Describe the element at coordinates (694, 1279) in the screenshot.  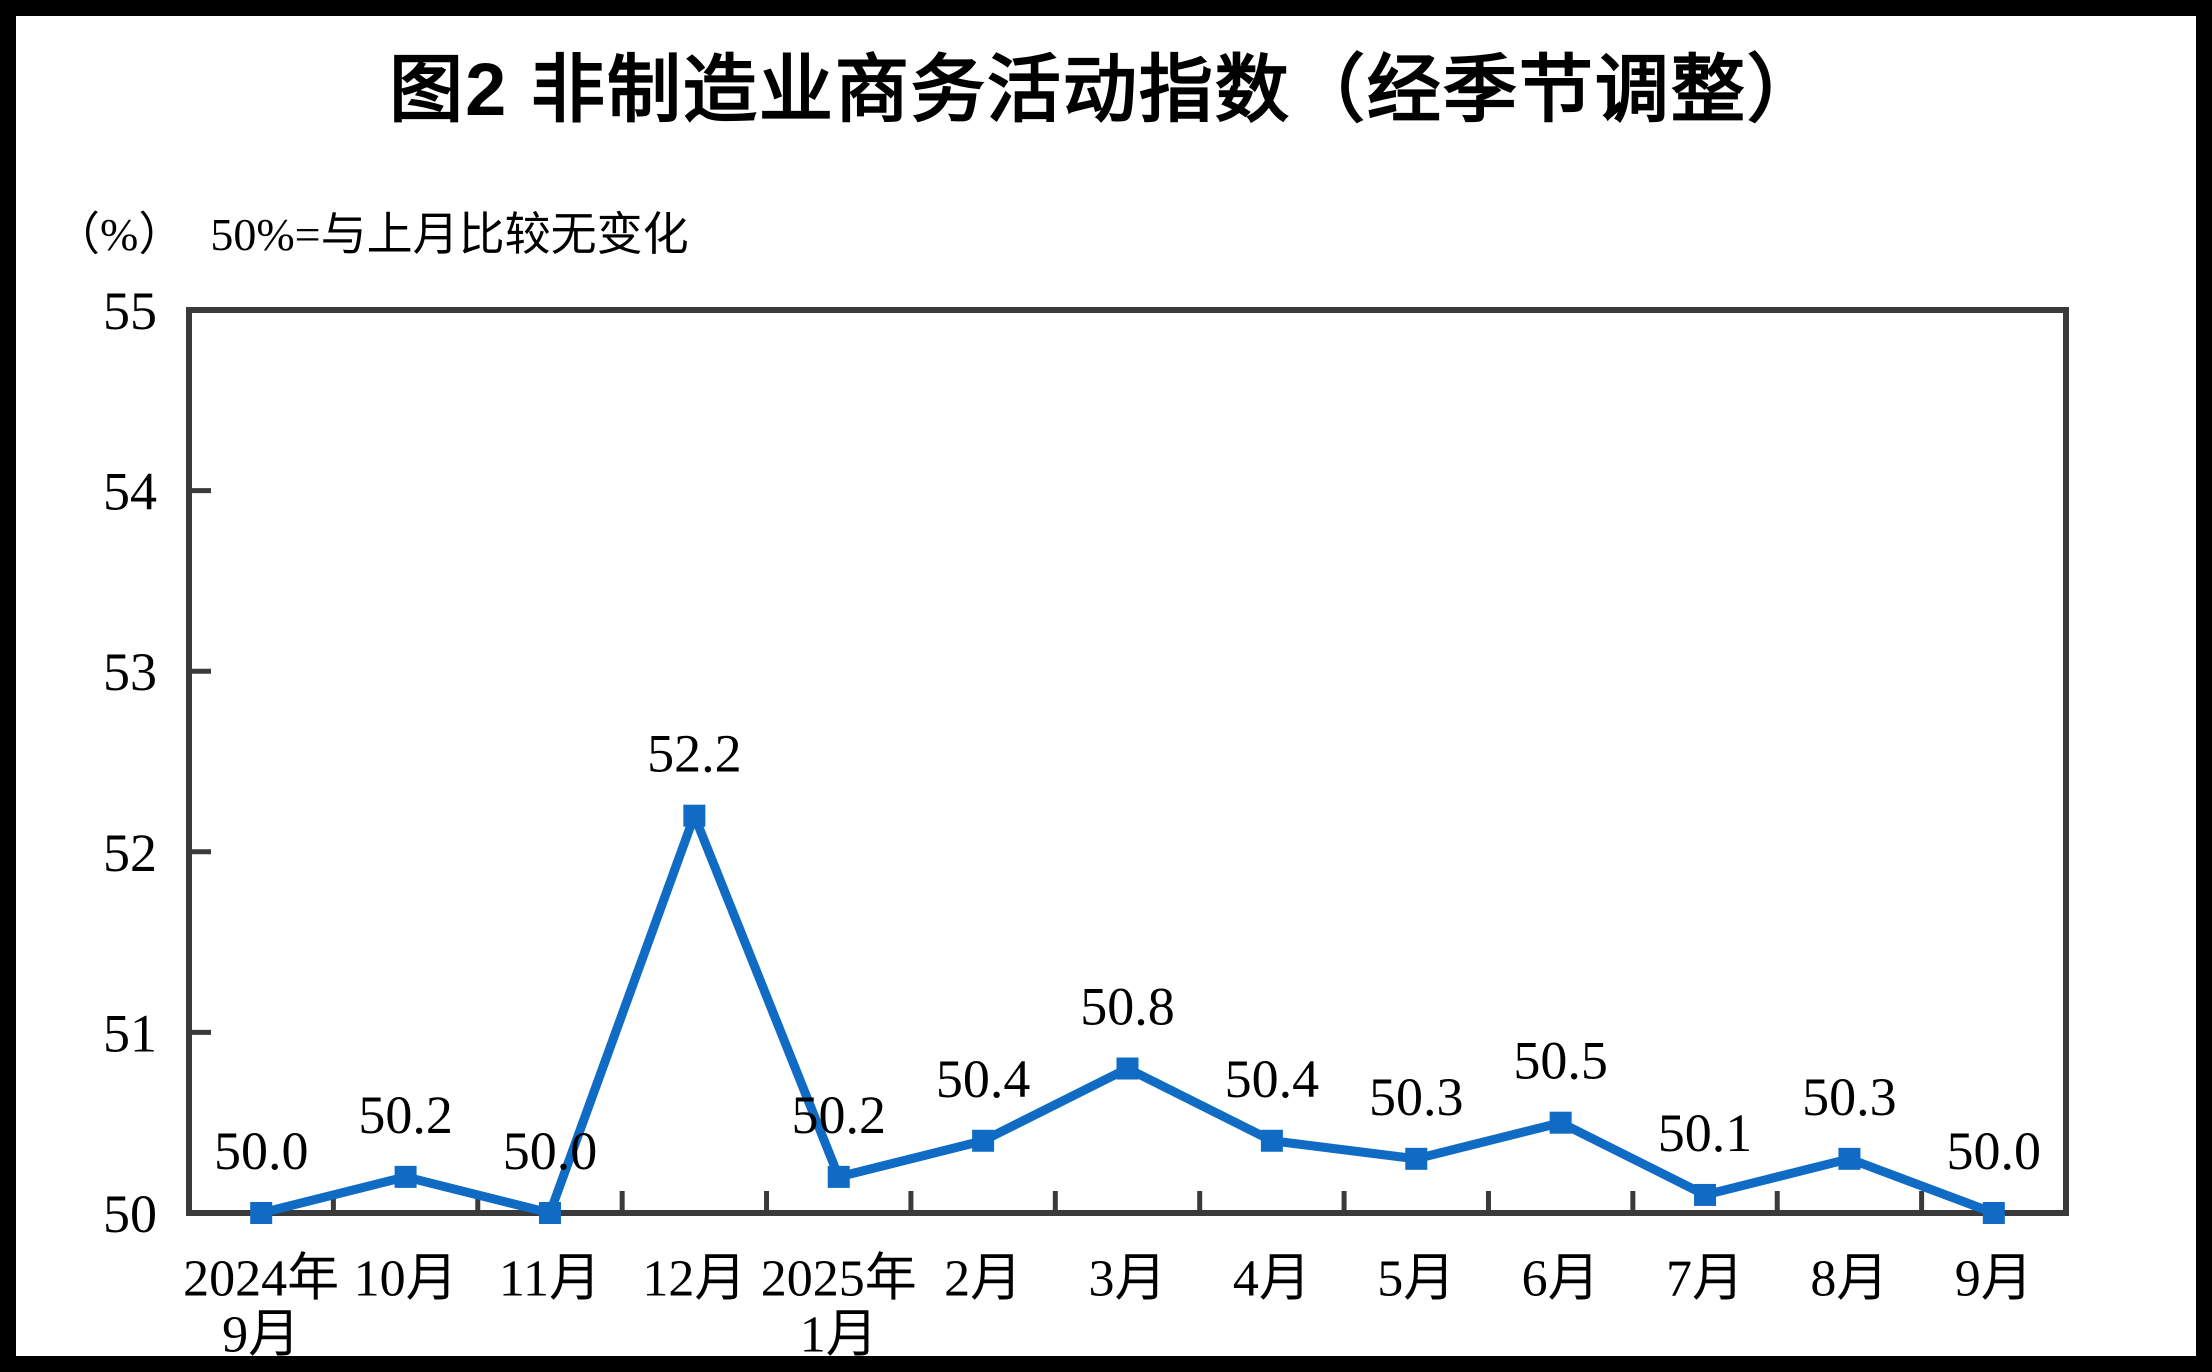
I see `x-category-label: 12月` at that location.